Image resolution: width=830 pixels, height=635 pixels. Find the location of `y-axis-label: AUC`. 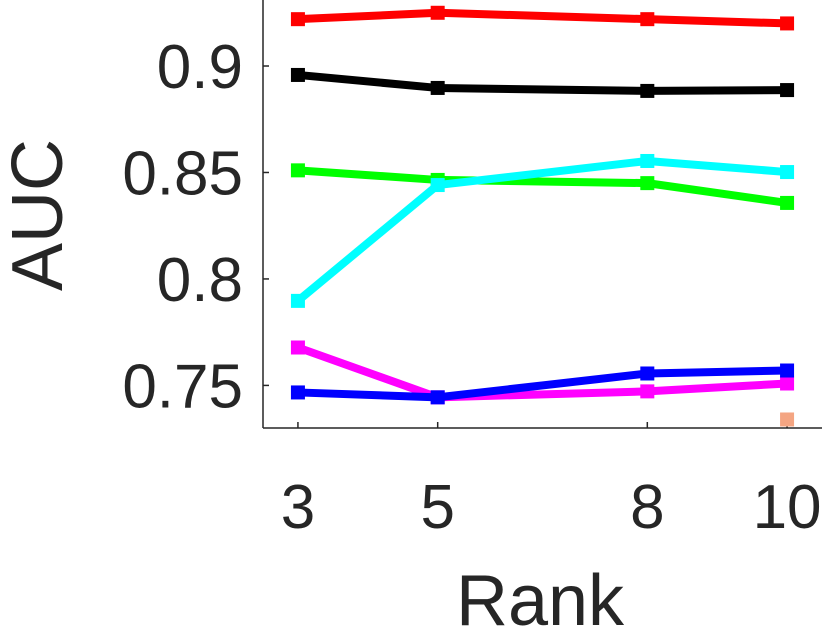

y-axis-label: AUC is located at coordinates (39, 215).